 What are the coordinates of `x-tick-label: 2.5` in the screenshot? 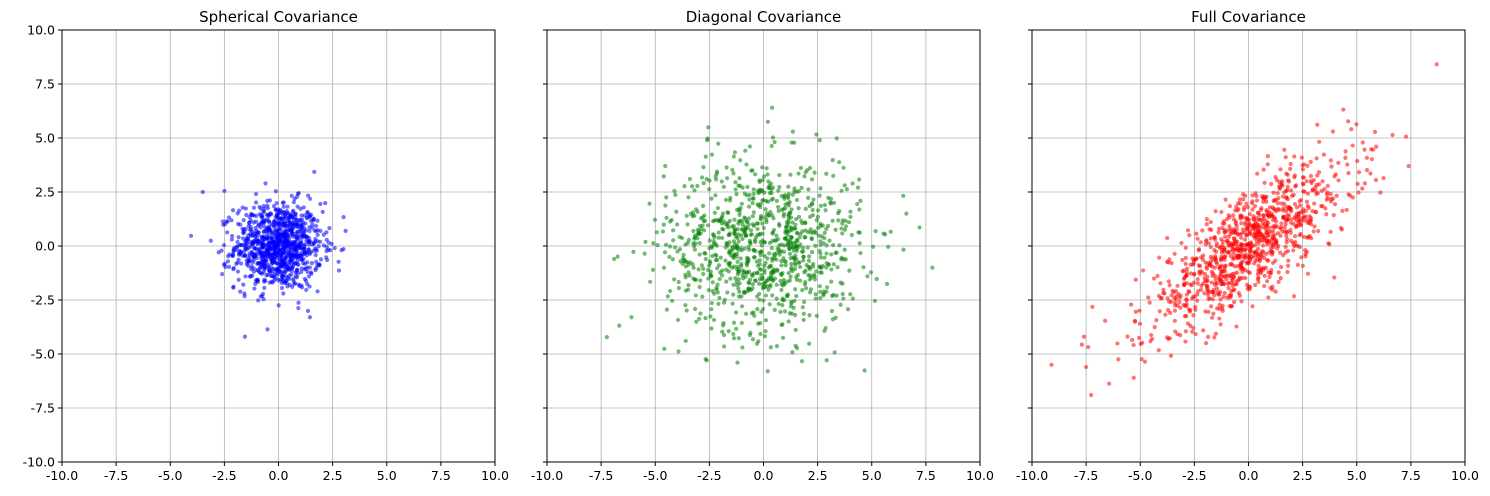 It's located at (1303, 475).